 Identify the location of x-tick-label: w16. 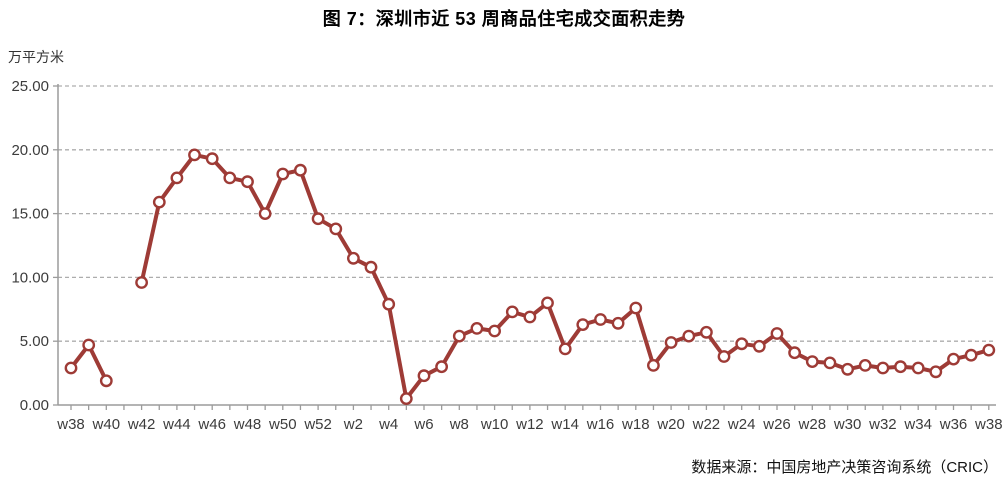
(600, 424).